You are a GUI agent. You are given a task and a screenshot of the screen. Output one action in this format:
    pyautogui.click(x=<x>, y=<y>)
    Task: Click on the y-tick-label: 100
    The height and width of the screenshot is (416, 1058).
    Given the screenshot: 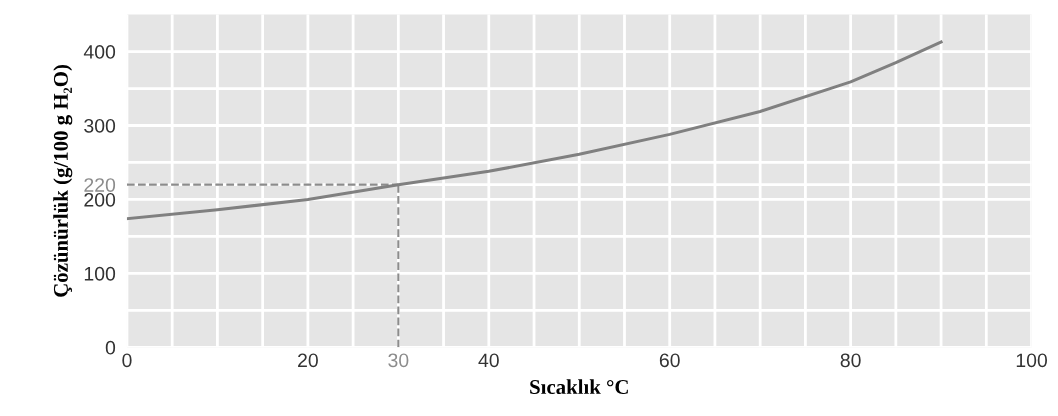 What is the action you would take?
    pyautogui.click(x=100, y=273)
    